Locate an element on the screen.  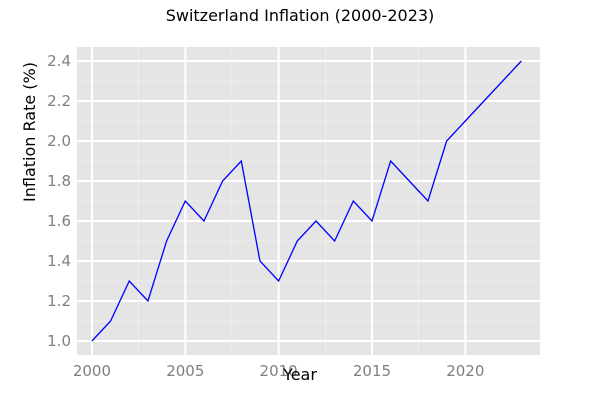
x-tick-label: 2000 is located at coordinates (92, 371).